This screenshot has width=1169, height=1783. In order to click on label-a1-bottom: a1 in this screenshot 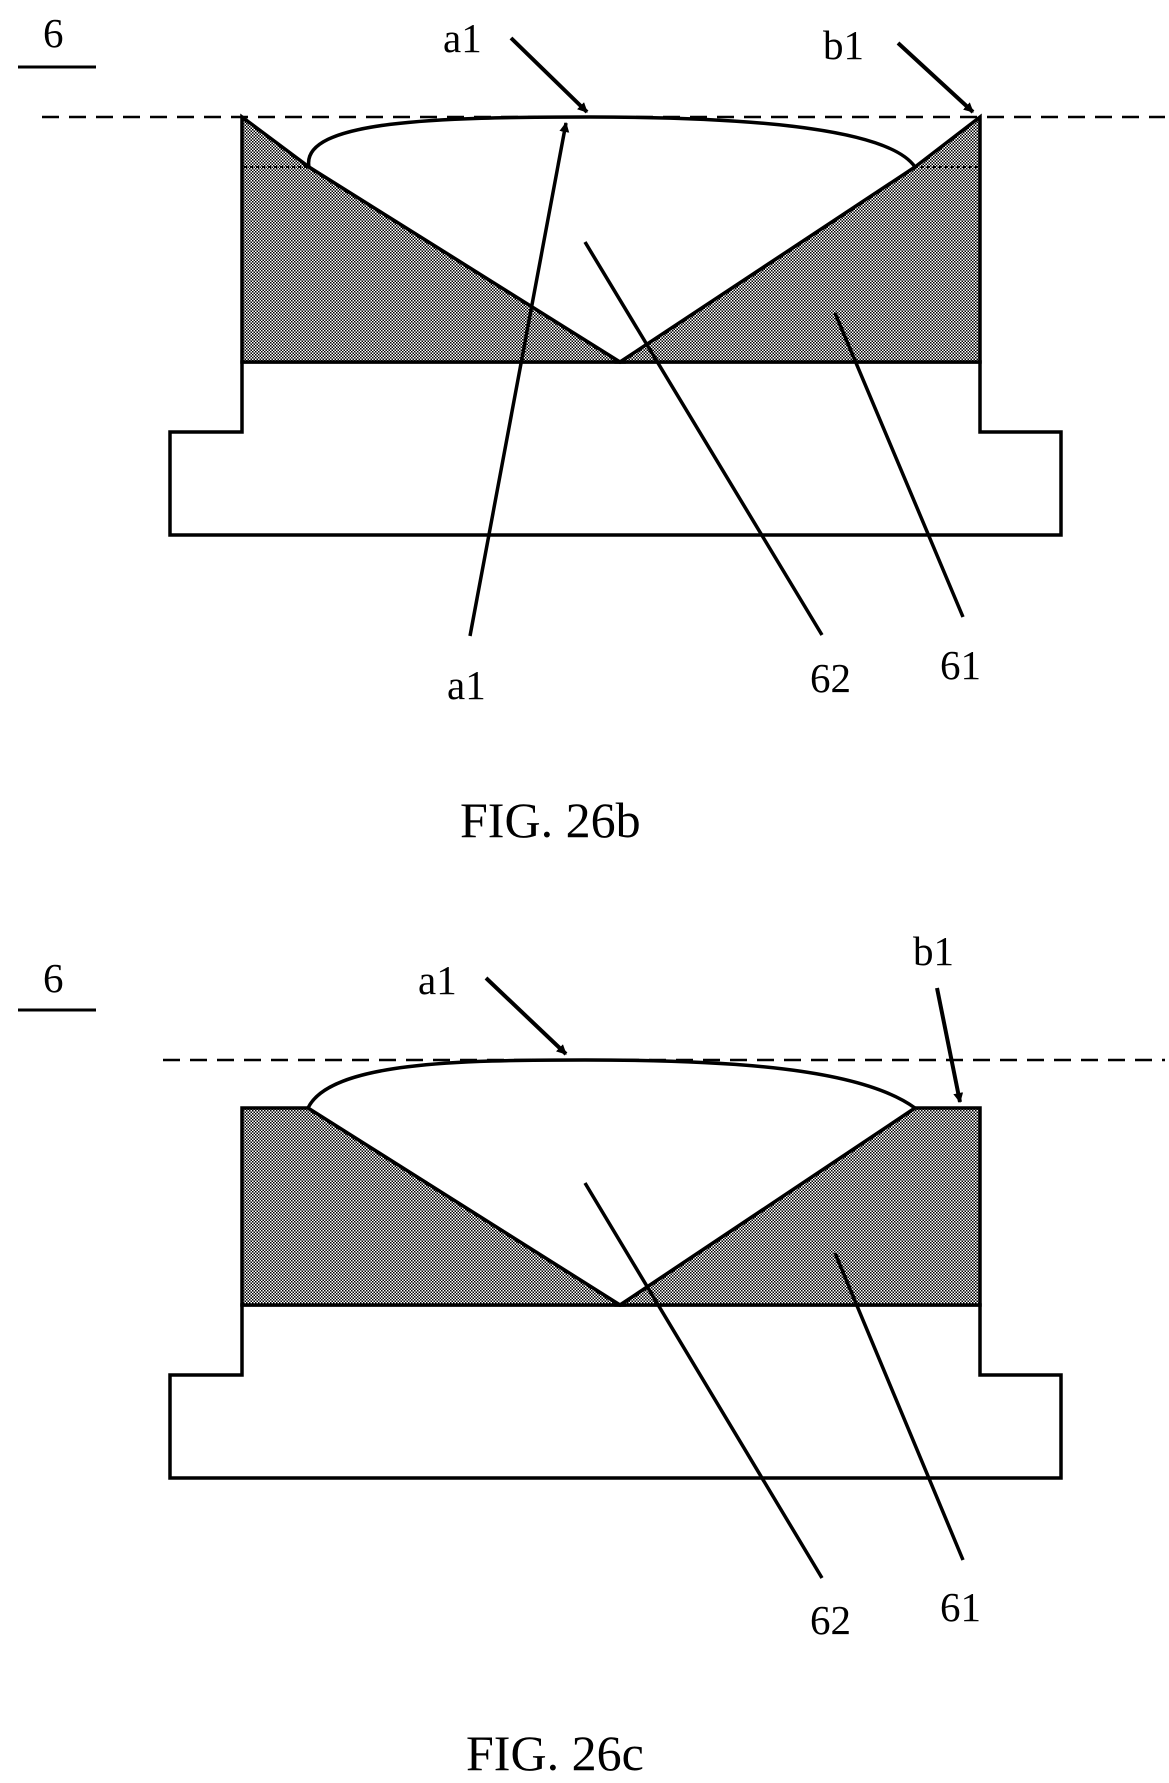, I will do `click(466, 685)`.